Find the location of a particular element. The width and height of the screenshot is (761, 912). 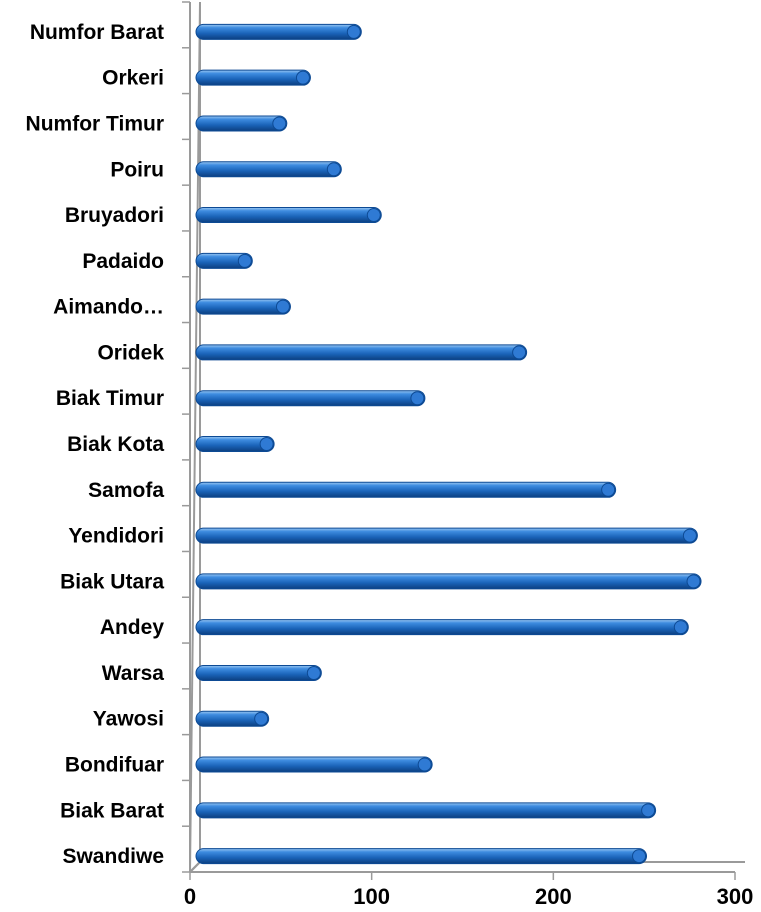

category-label: Numfor Timur is located at coordinates (95, 123).